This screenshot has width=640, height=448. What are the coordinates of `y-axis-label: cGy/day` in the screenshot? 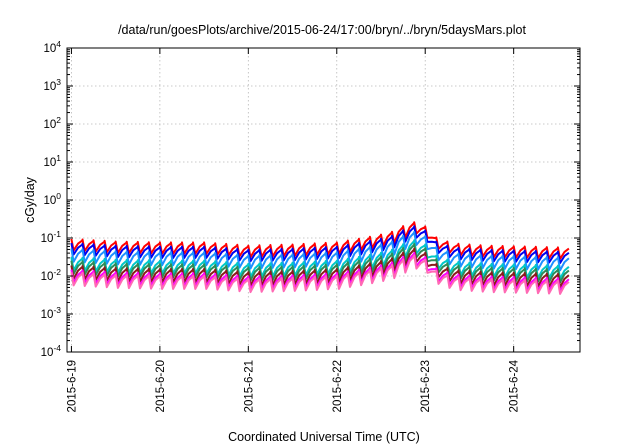 It's located at (30, 199).